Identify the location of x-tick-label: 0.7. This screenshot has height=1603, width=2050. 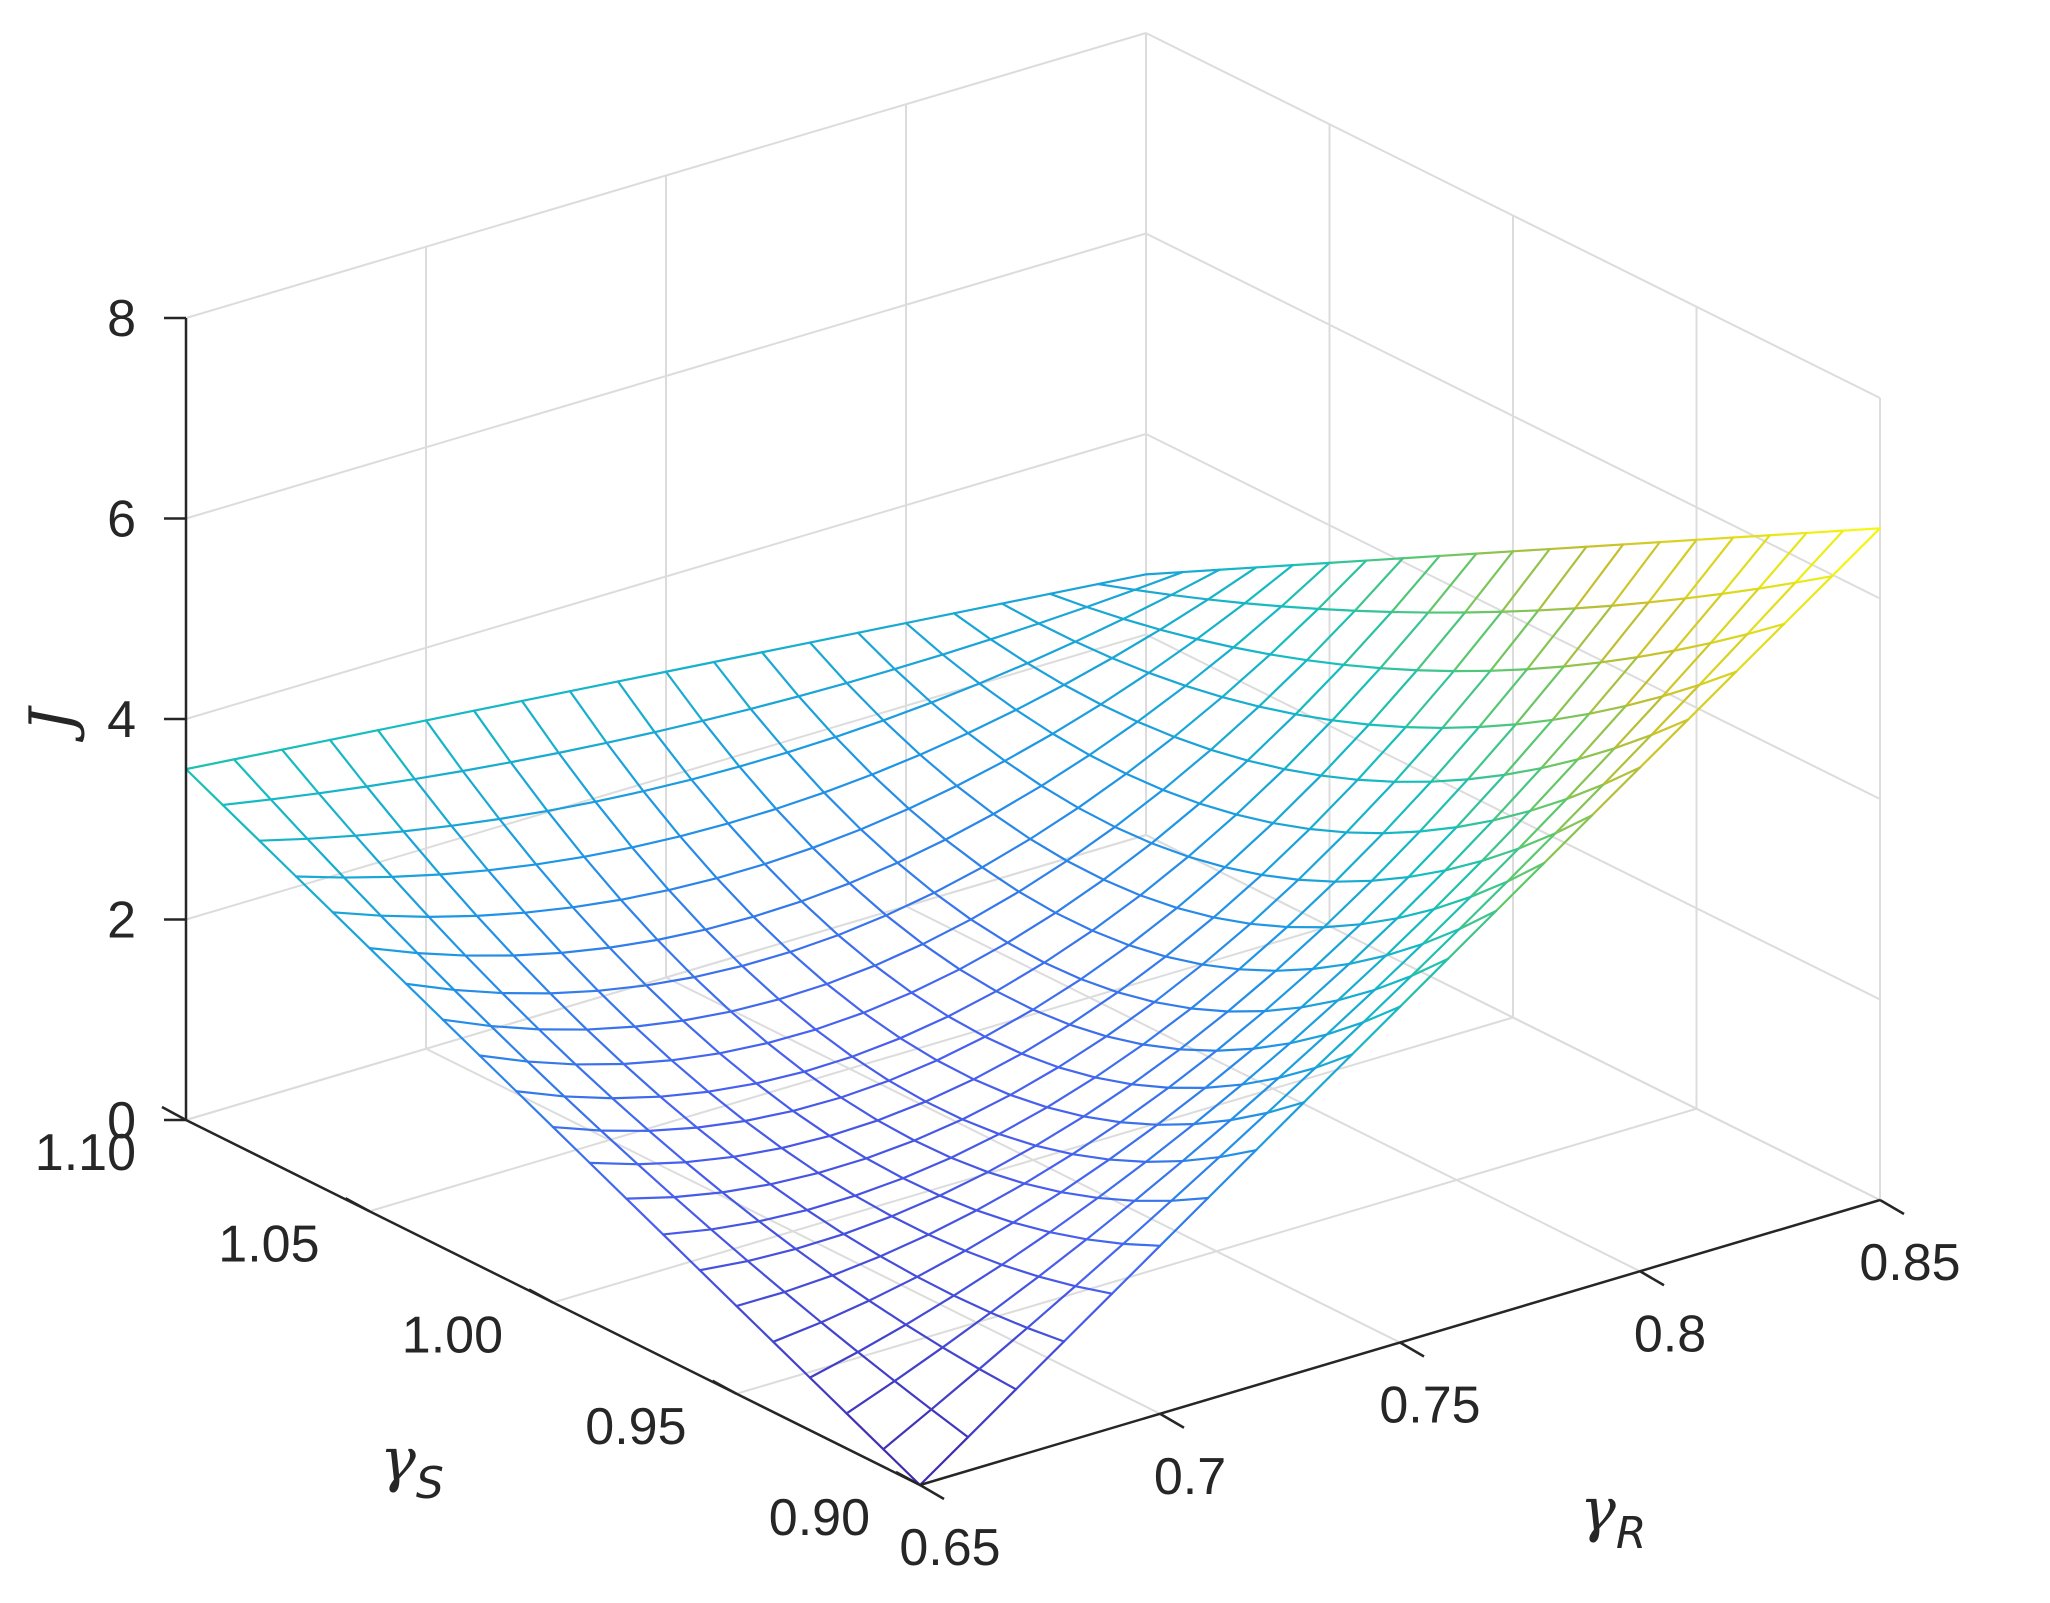
(1190, 1477).